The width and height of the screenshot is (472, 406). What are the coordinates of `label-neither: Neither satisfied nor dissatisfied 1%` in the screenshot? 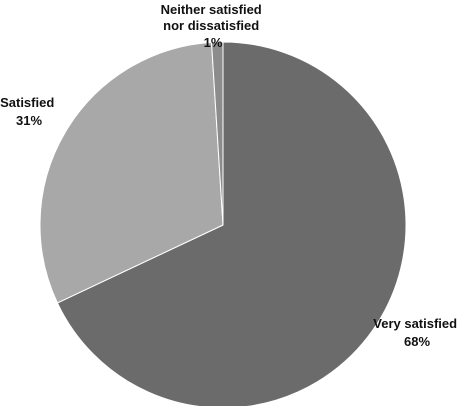 It's located at (213, 26).